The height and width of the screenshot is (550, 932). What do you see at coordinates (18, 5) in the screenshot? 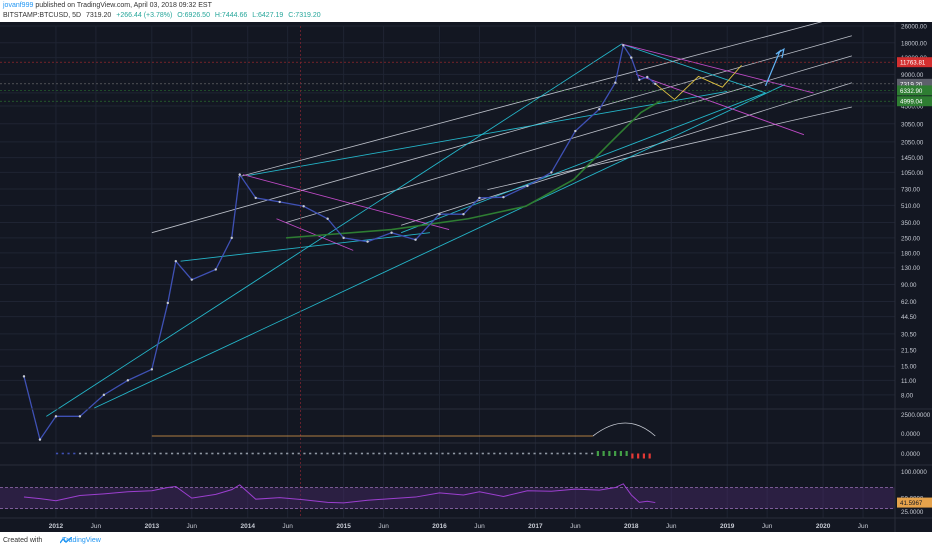
I see `author-link: jovanf999` at bounding box center [18, 5].